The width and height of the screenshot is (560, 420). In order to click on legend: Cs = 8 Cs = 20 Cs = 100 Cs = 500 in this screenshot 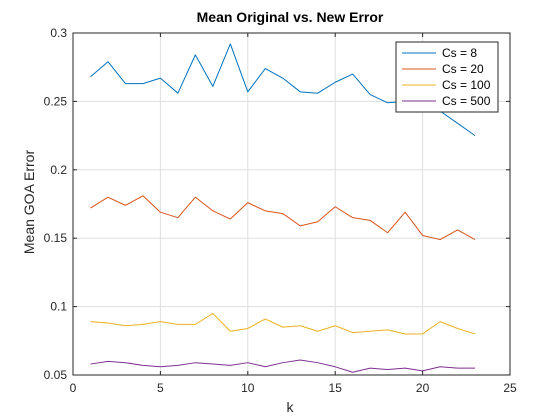, I will do `click(447, 77)`.